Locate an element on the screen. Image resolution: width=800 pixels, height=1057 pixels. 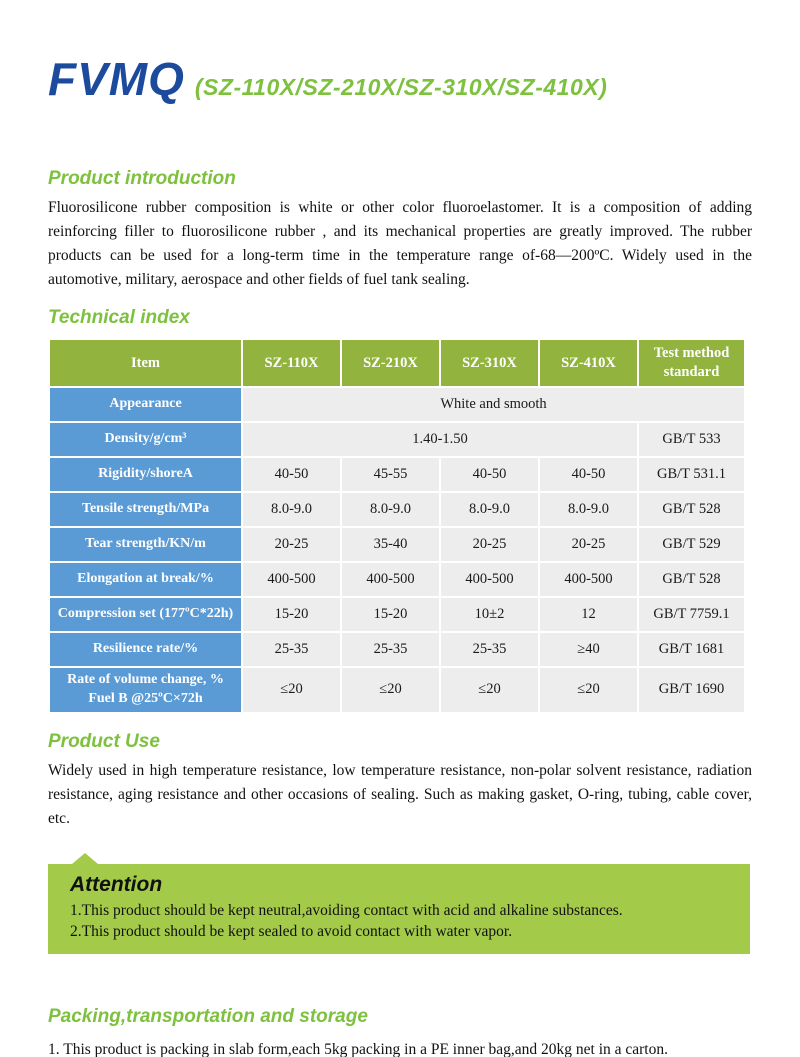
product-code-title: FVMQ is located at coordinates (116, 79).